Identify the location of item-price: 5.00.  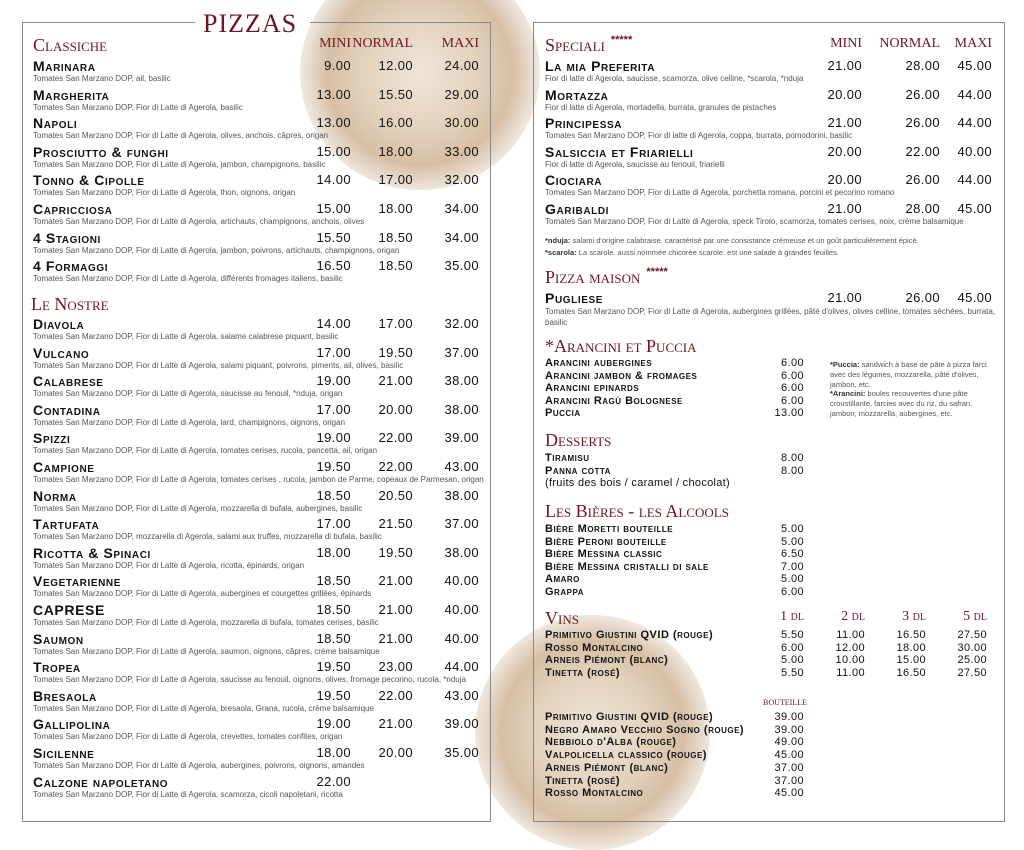
(792, 541).